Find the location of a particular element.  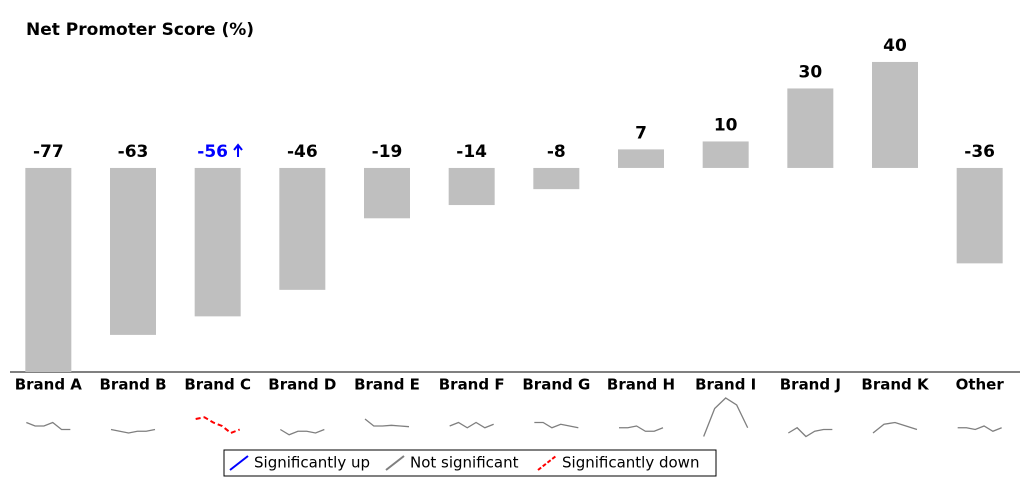

value-label: 10 is located at coordinates (726, 125).